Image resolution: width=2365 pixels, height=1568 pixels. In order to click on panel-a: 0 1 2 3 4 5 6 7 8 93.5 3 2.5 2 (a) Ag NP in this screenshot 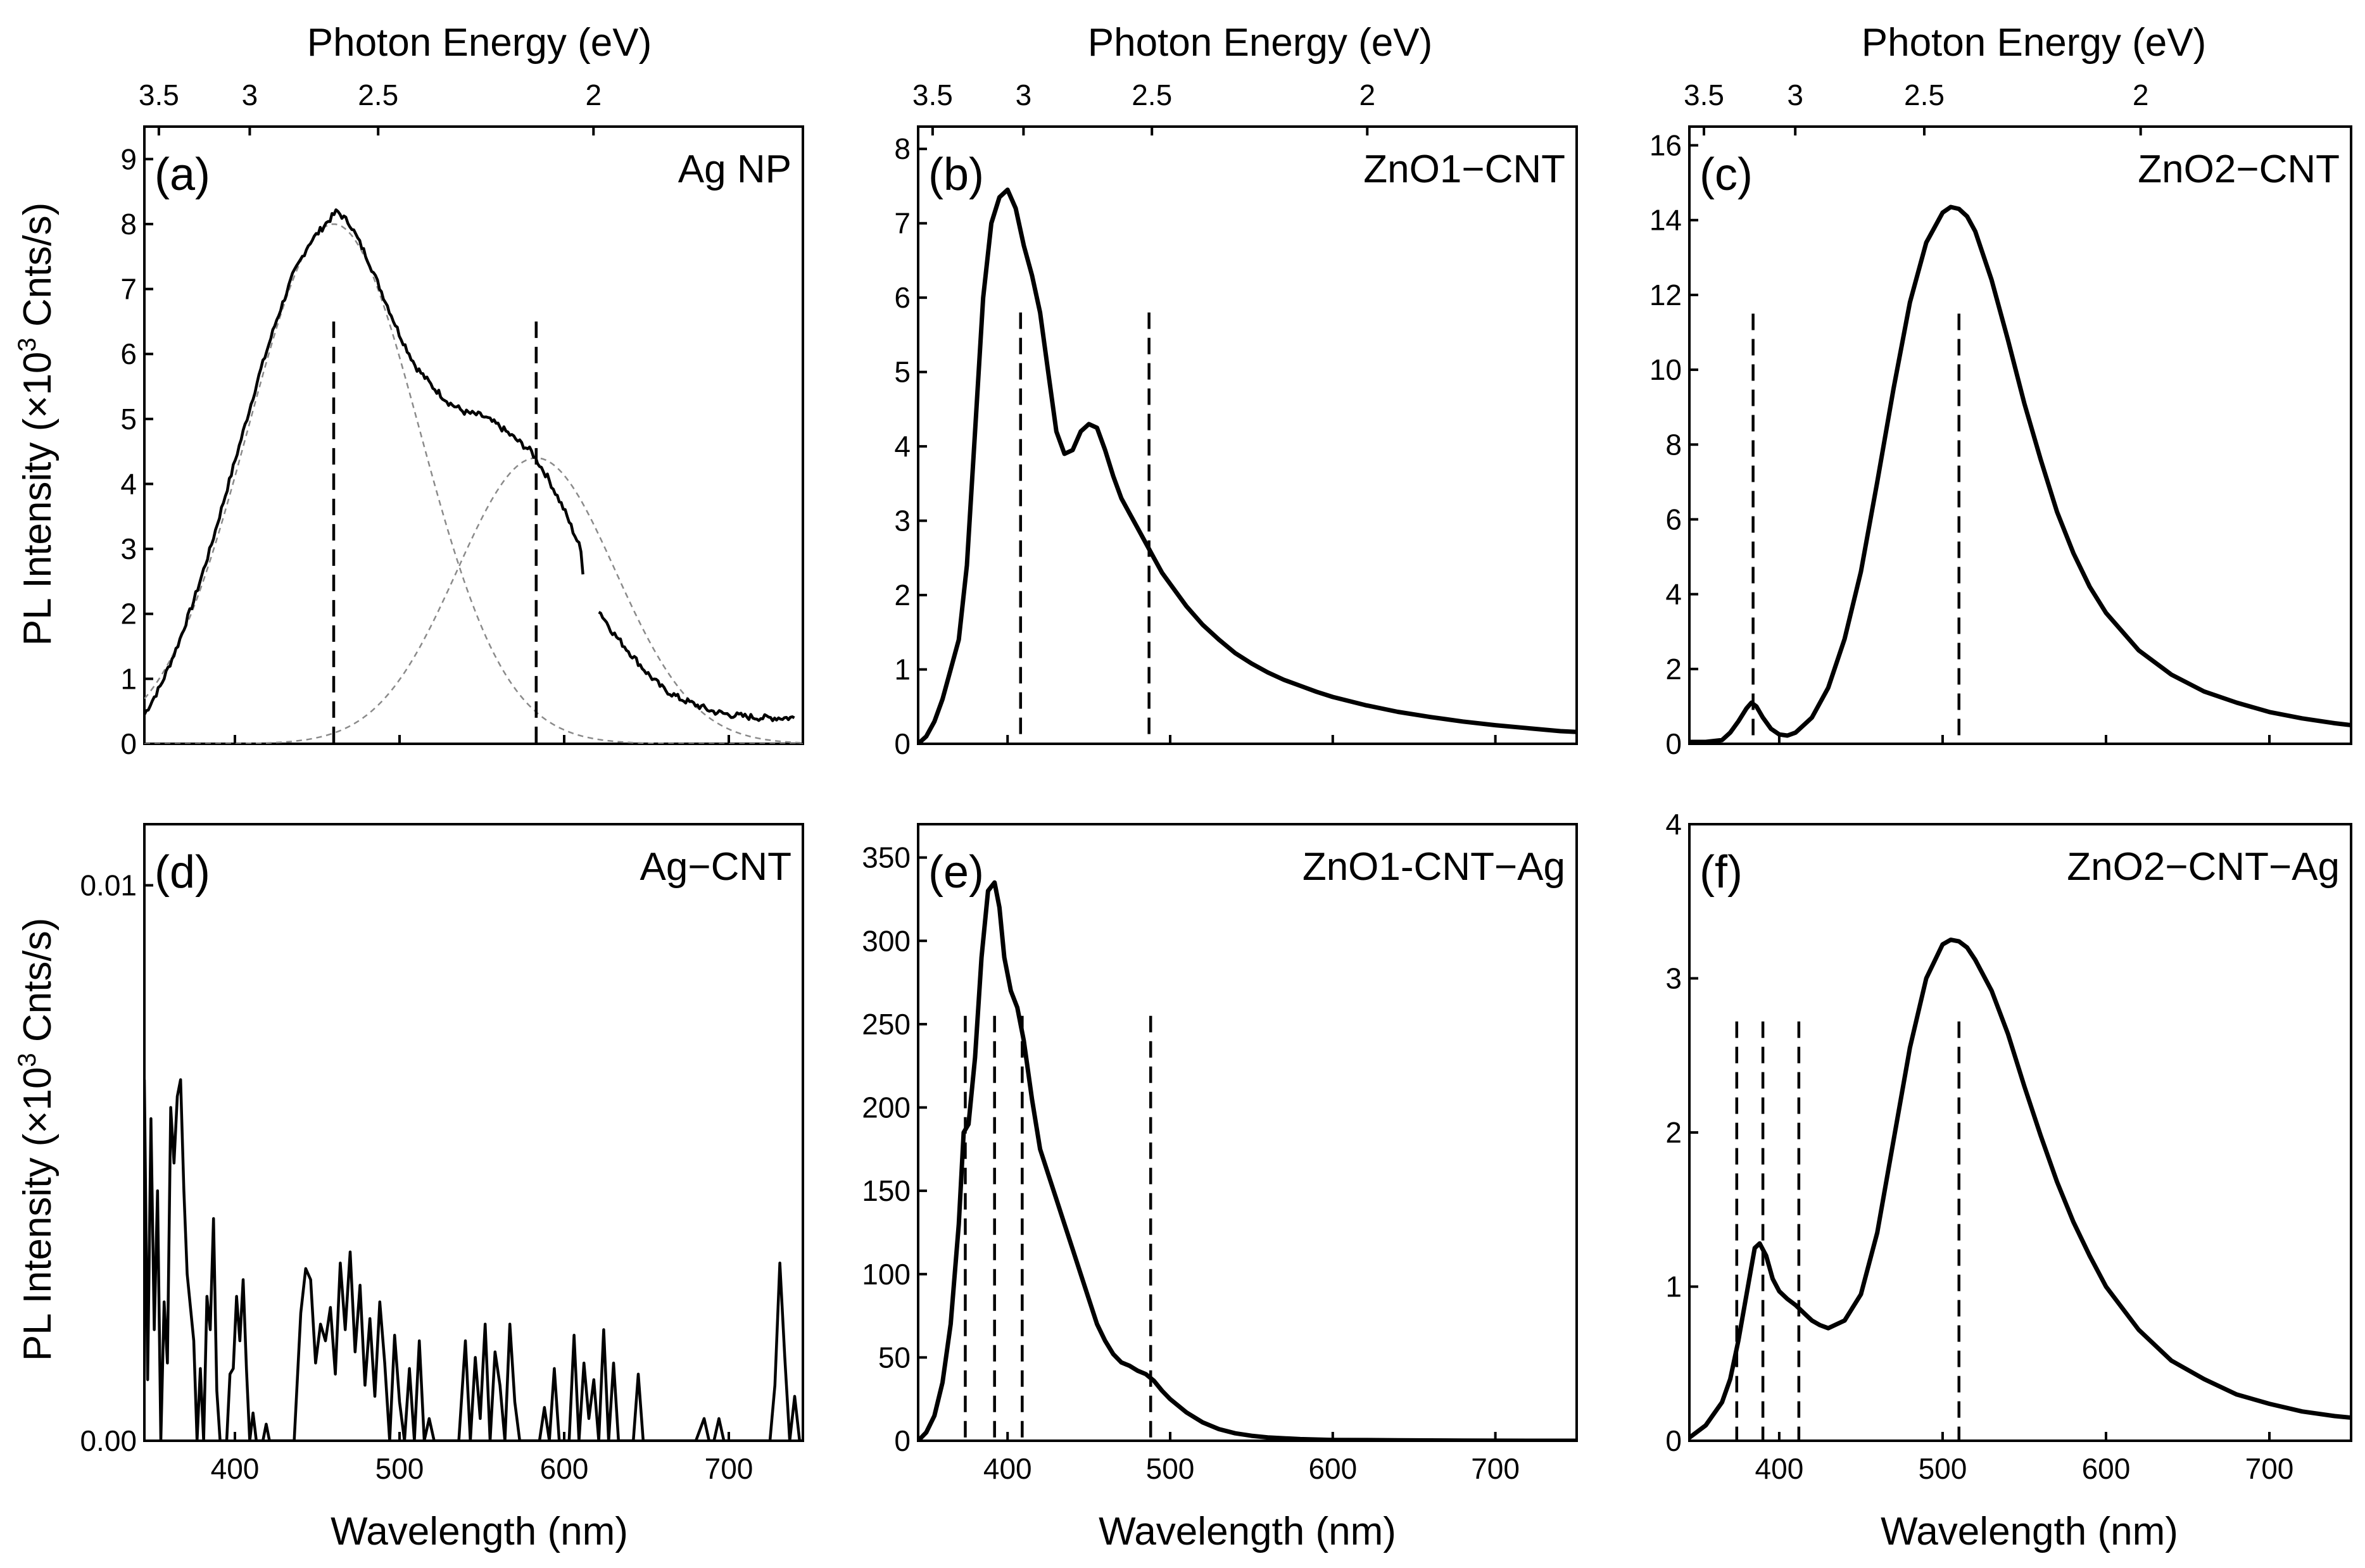, I will do `click(462, 419)`.